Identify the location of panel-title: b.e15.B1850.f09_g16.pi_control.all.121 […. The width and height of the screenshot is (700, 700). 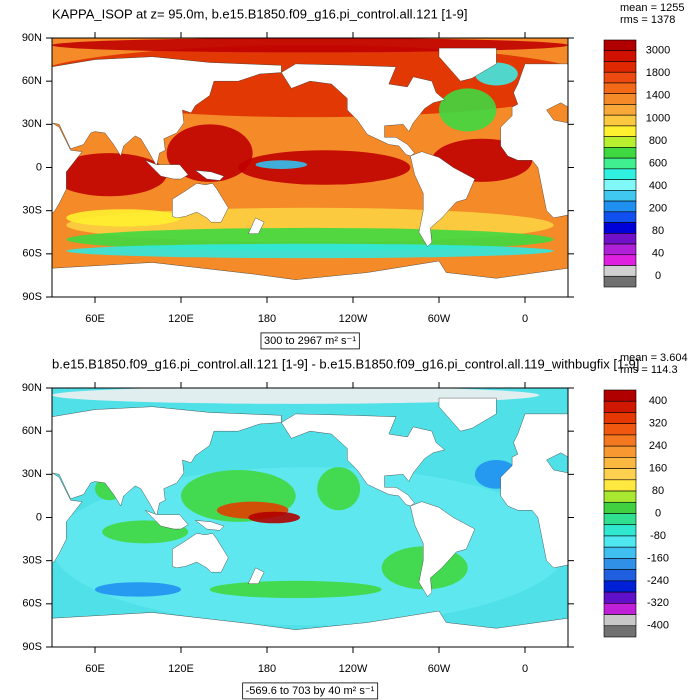
(345, 363).